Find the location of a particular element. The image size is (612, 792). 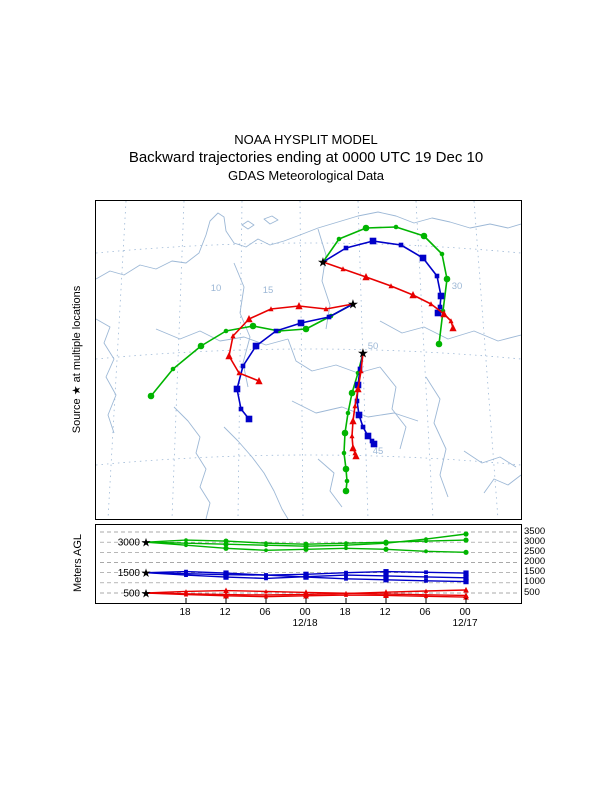

graticule-label: 10 is located at coordinates (216, 288).